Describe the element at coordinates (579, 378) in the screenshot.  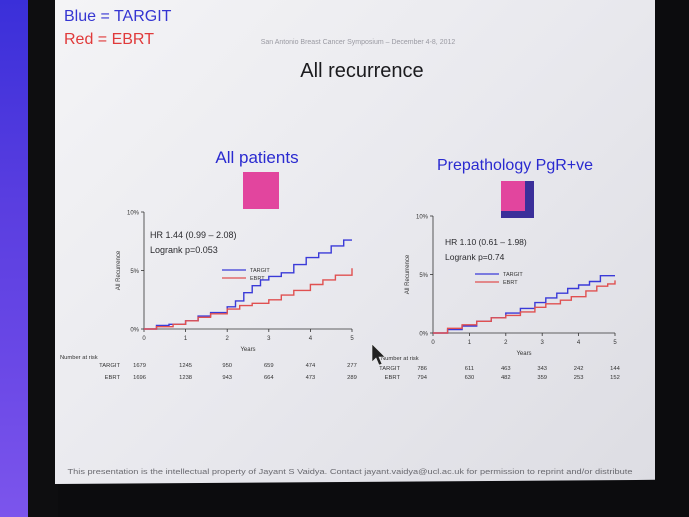
I see `chart-1-risk-value: 253` at that location.